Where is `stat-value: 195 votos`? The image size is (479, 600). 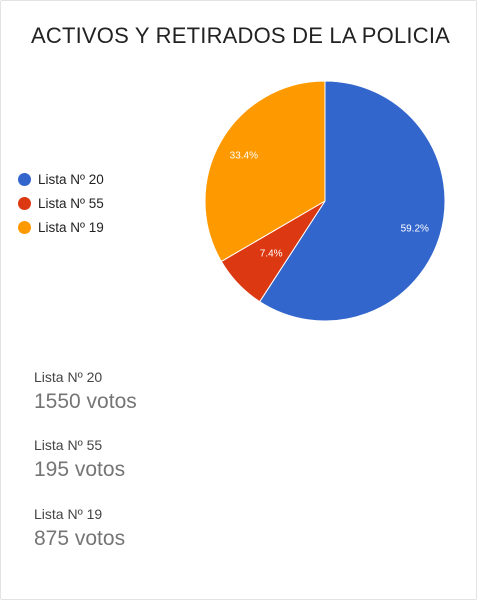 stat-value: 195 votos is located at coordinates (80, 469).